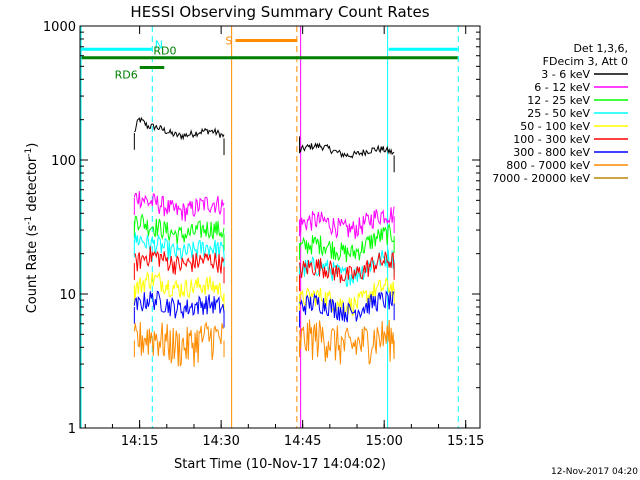 Image resolution: width=640 pixels, height=480 pixels. Describe the element at coordinates (558, 113) in the screenshot. I see `legend-entry-3: 25 - 50 keV` at that location.